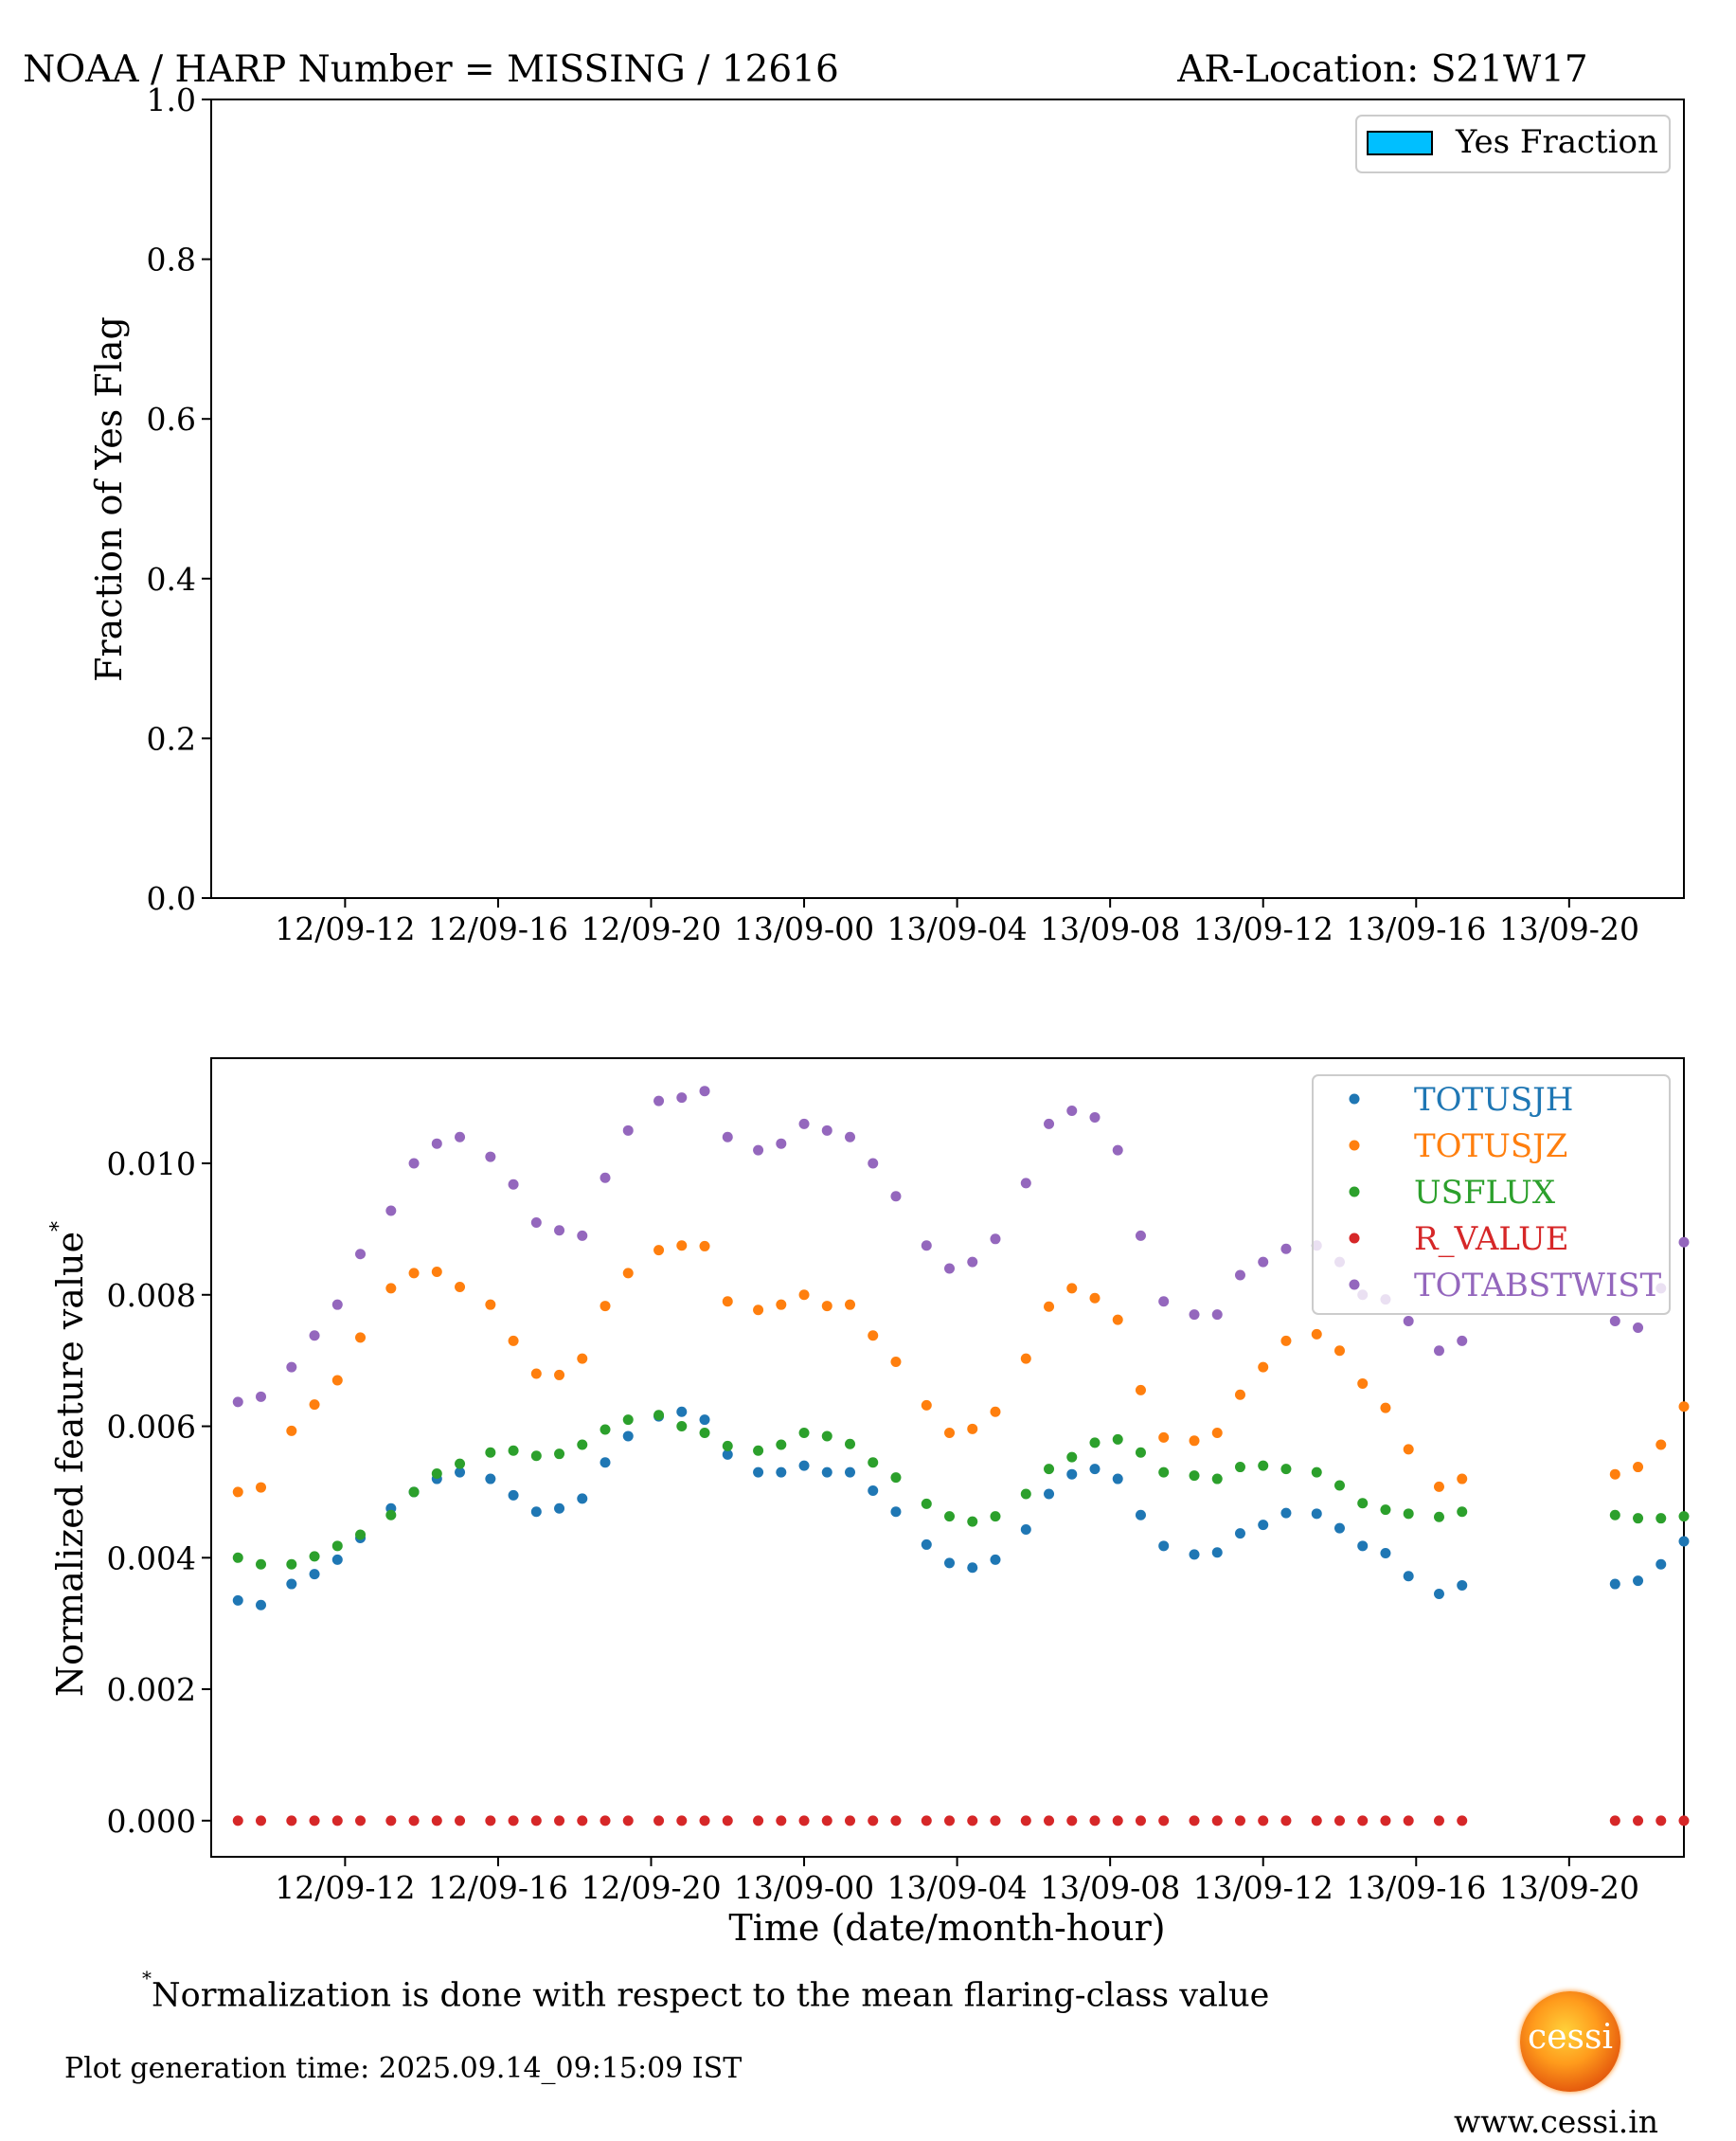 The height and width of the screenshot is (2141, 1736). I want to click on bottom-y-axis-label-text: Normalized feature value, so click(70, 1464).